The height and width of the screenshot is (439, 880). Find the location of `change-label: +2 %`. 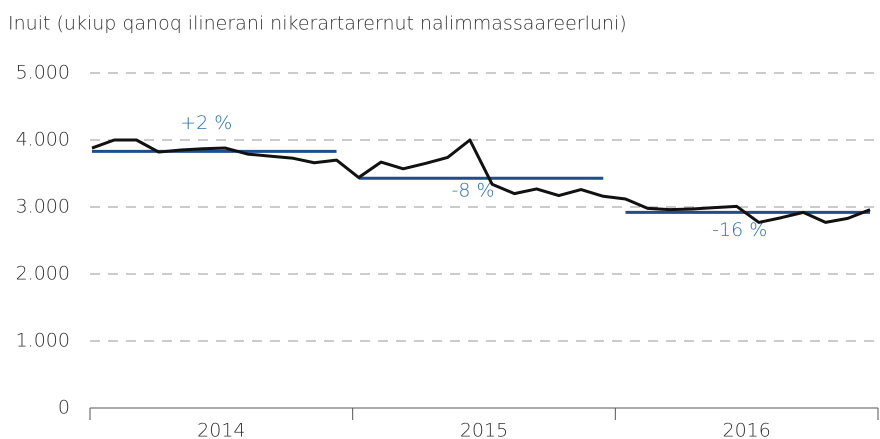

change-label: +2 % is located at coordinates (206, 123).